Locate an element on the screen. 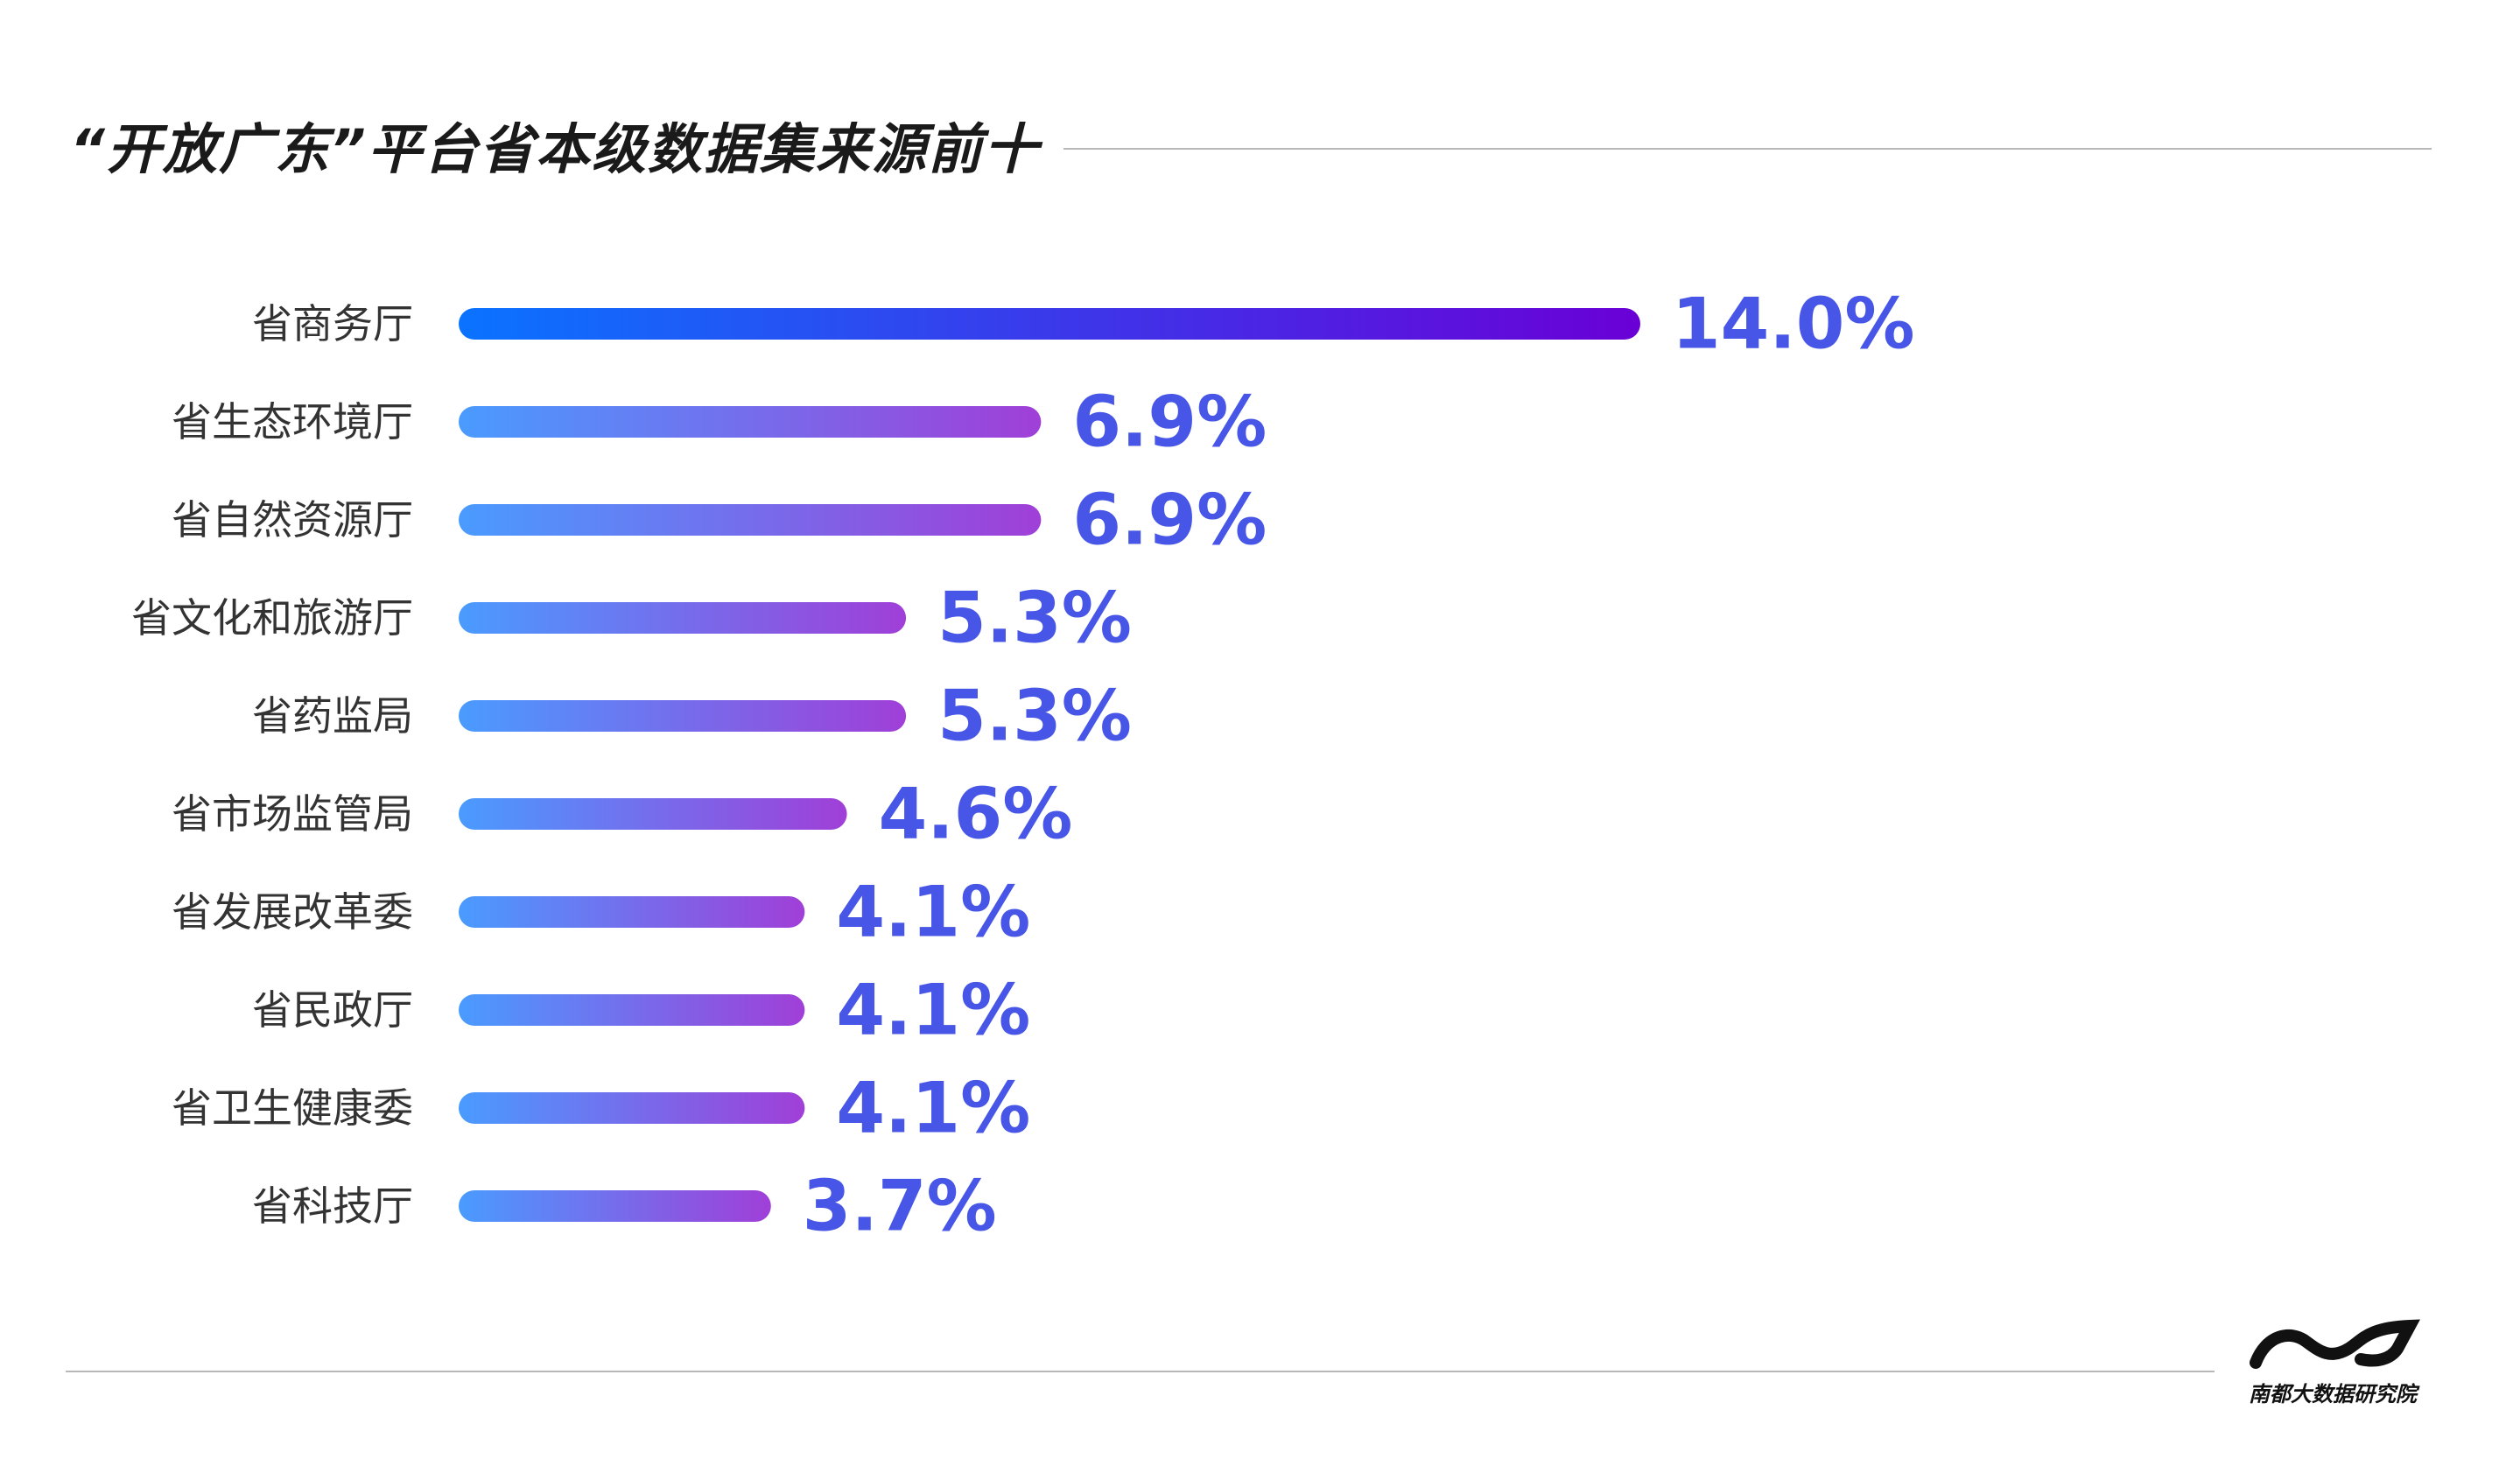 This screenshot has width=2520, height=1466. category-label: 省市场监管局 is located at coordinates (292, 814).